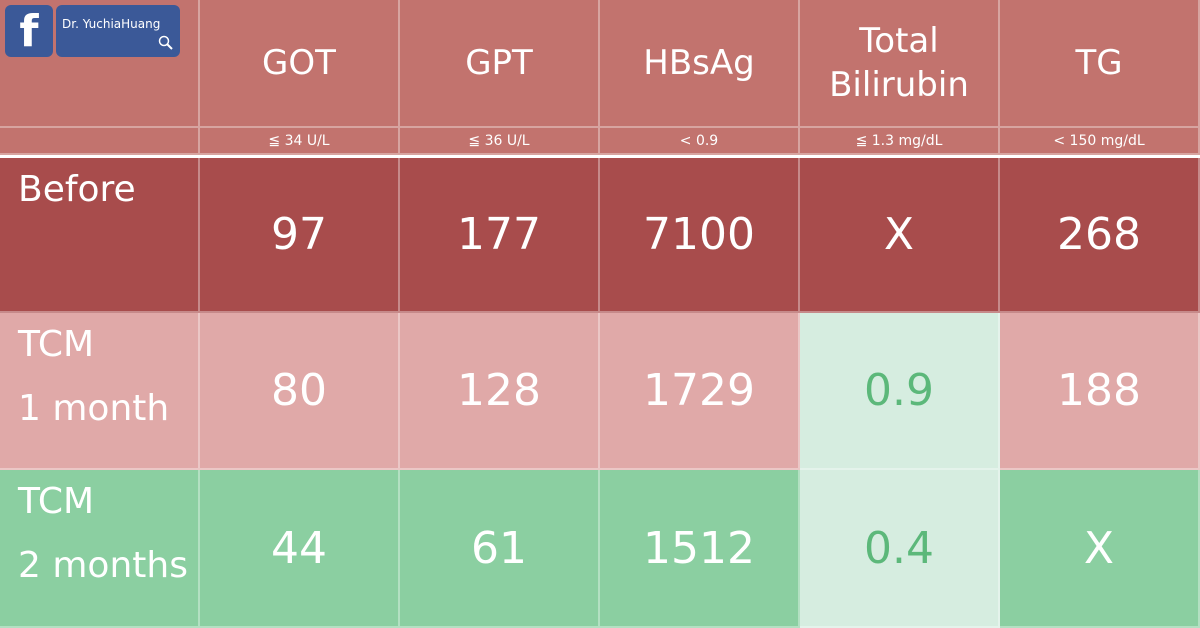 Image resolution: width=1200 pixels, height=628 pixels. What do you see at coordinates (300, 141) in the screenshot?
I see `reference-range: ≦ 34 U/L` at bounding box center [300, 141].